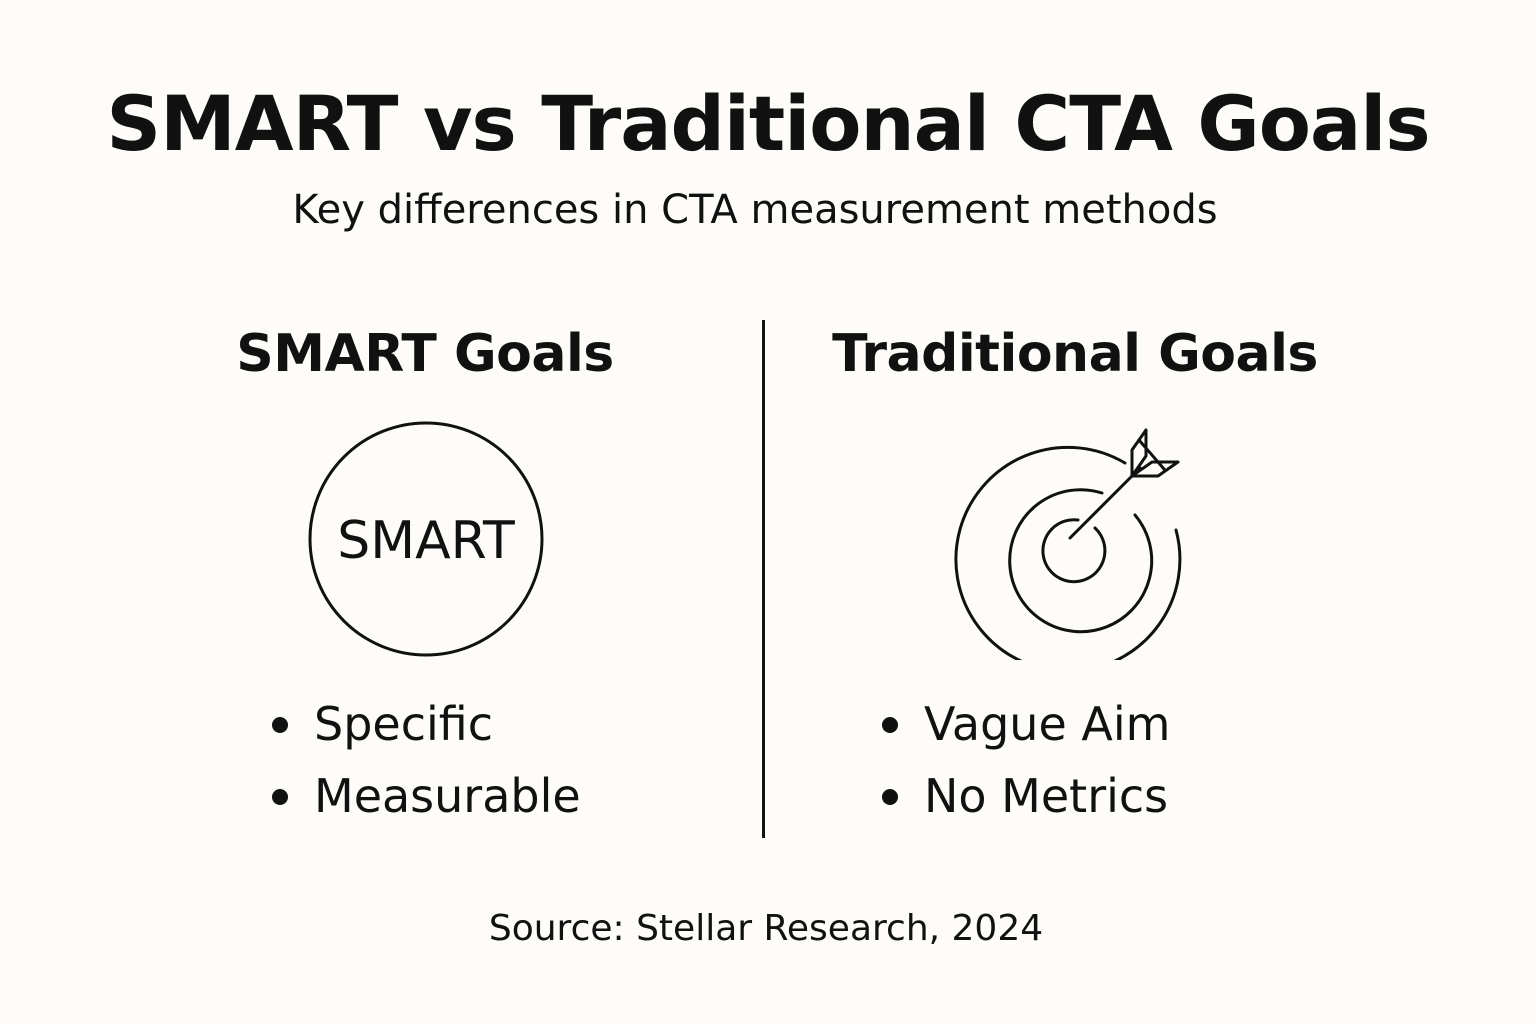 This screenshot has width=1536, height=1024. What do you see at coordinates (1075, 354) in the screenshot?
I see `traditional-goals-heading: Traditional Goals` at bounding box center [1075, 354].